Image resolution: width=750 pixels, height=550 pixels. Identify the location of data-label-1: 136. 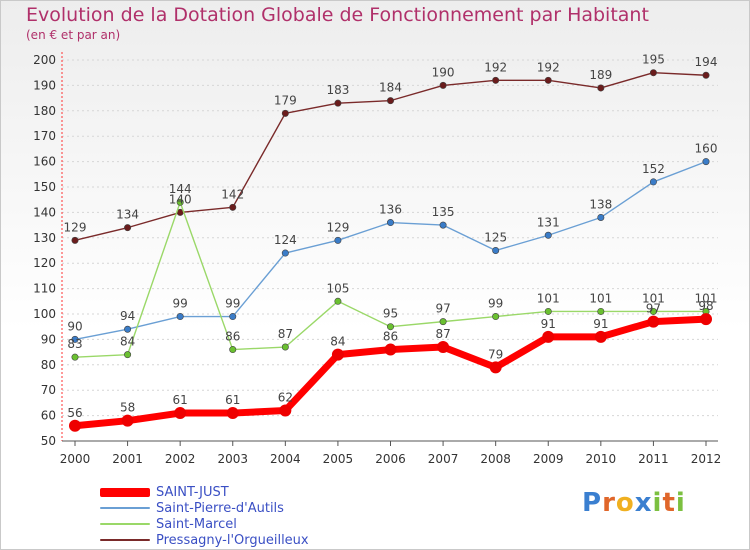
(390, 210).